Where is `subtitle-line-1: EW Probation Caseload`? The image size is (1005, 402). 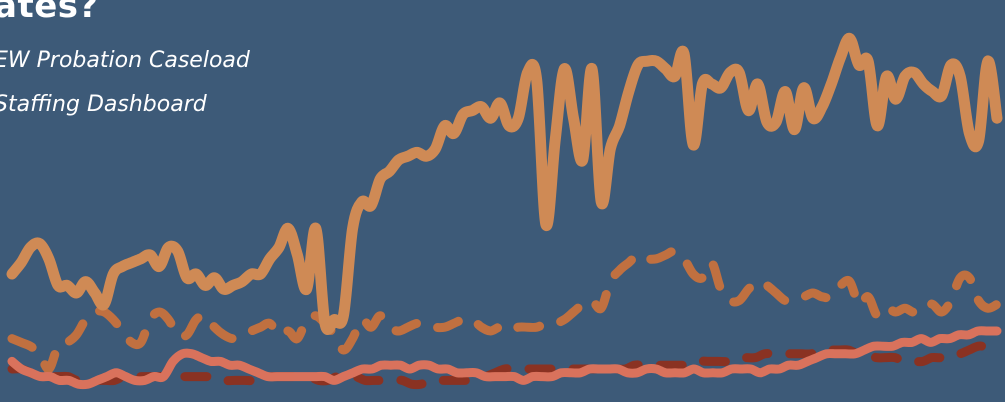 subtitle-line-1: EW Probation Caseload is located at coordinates (125, 60).